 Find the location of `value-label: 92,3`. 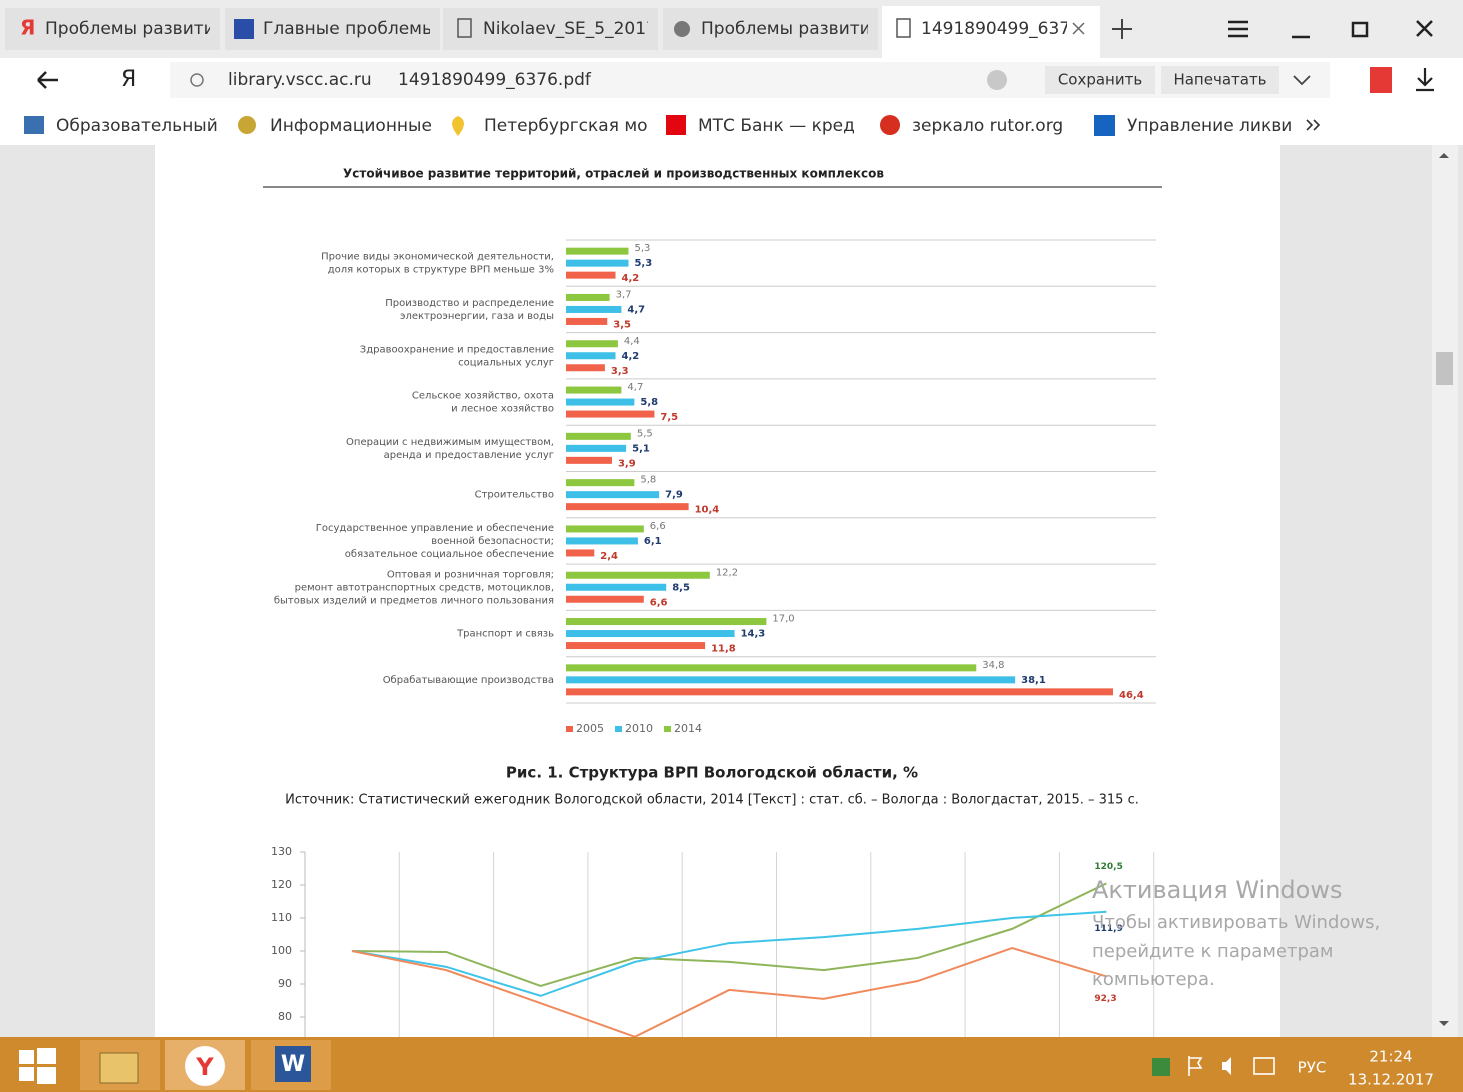

value-label: 92,3 is located at coordinates (1105, 999).